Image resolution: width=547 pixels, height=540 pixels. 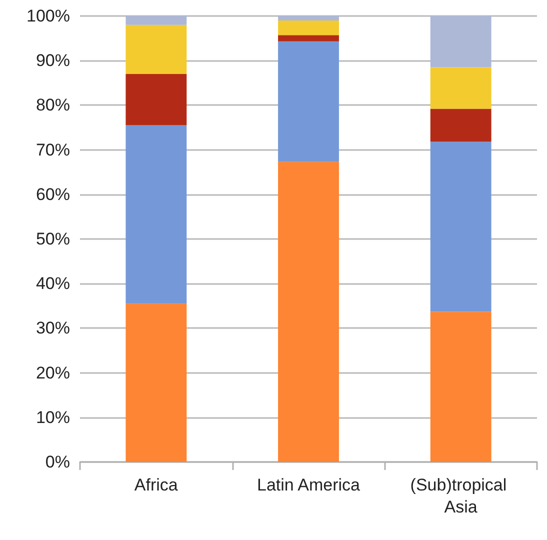 What do you see at coordinates (461, 496) in the screenshot?
I see `x-tick-label: (Sub)tropical Asia` at bounding box center [461, 496].